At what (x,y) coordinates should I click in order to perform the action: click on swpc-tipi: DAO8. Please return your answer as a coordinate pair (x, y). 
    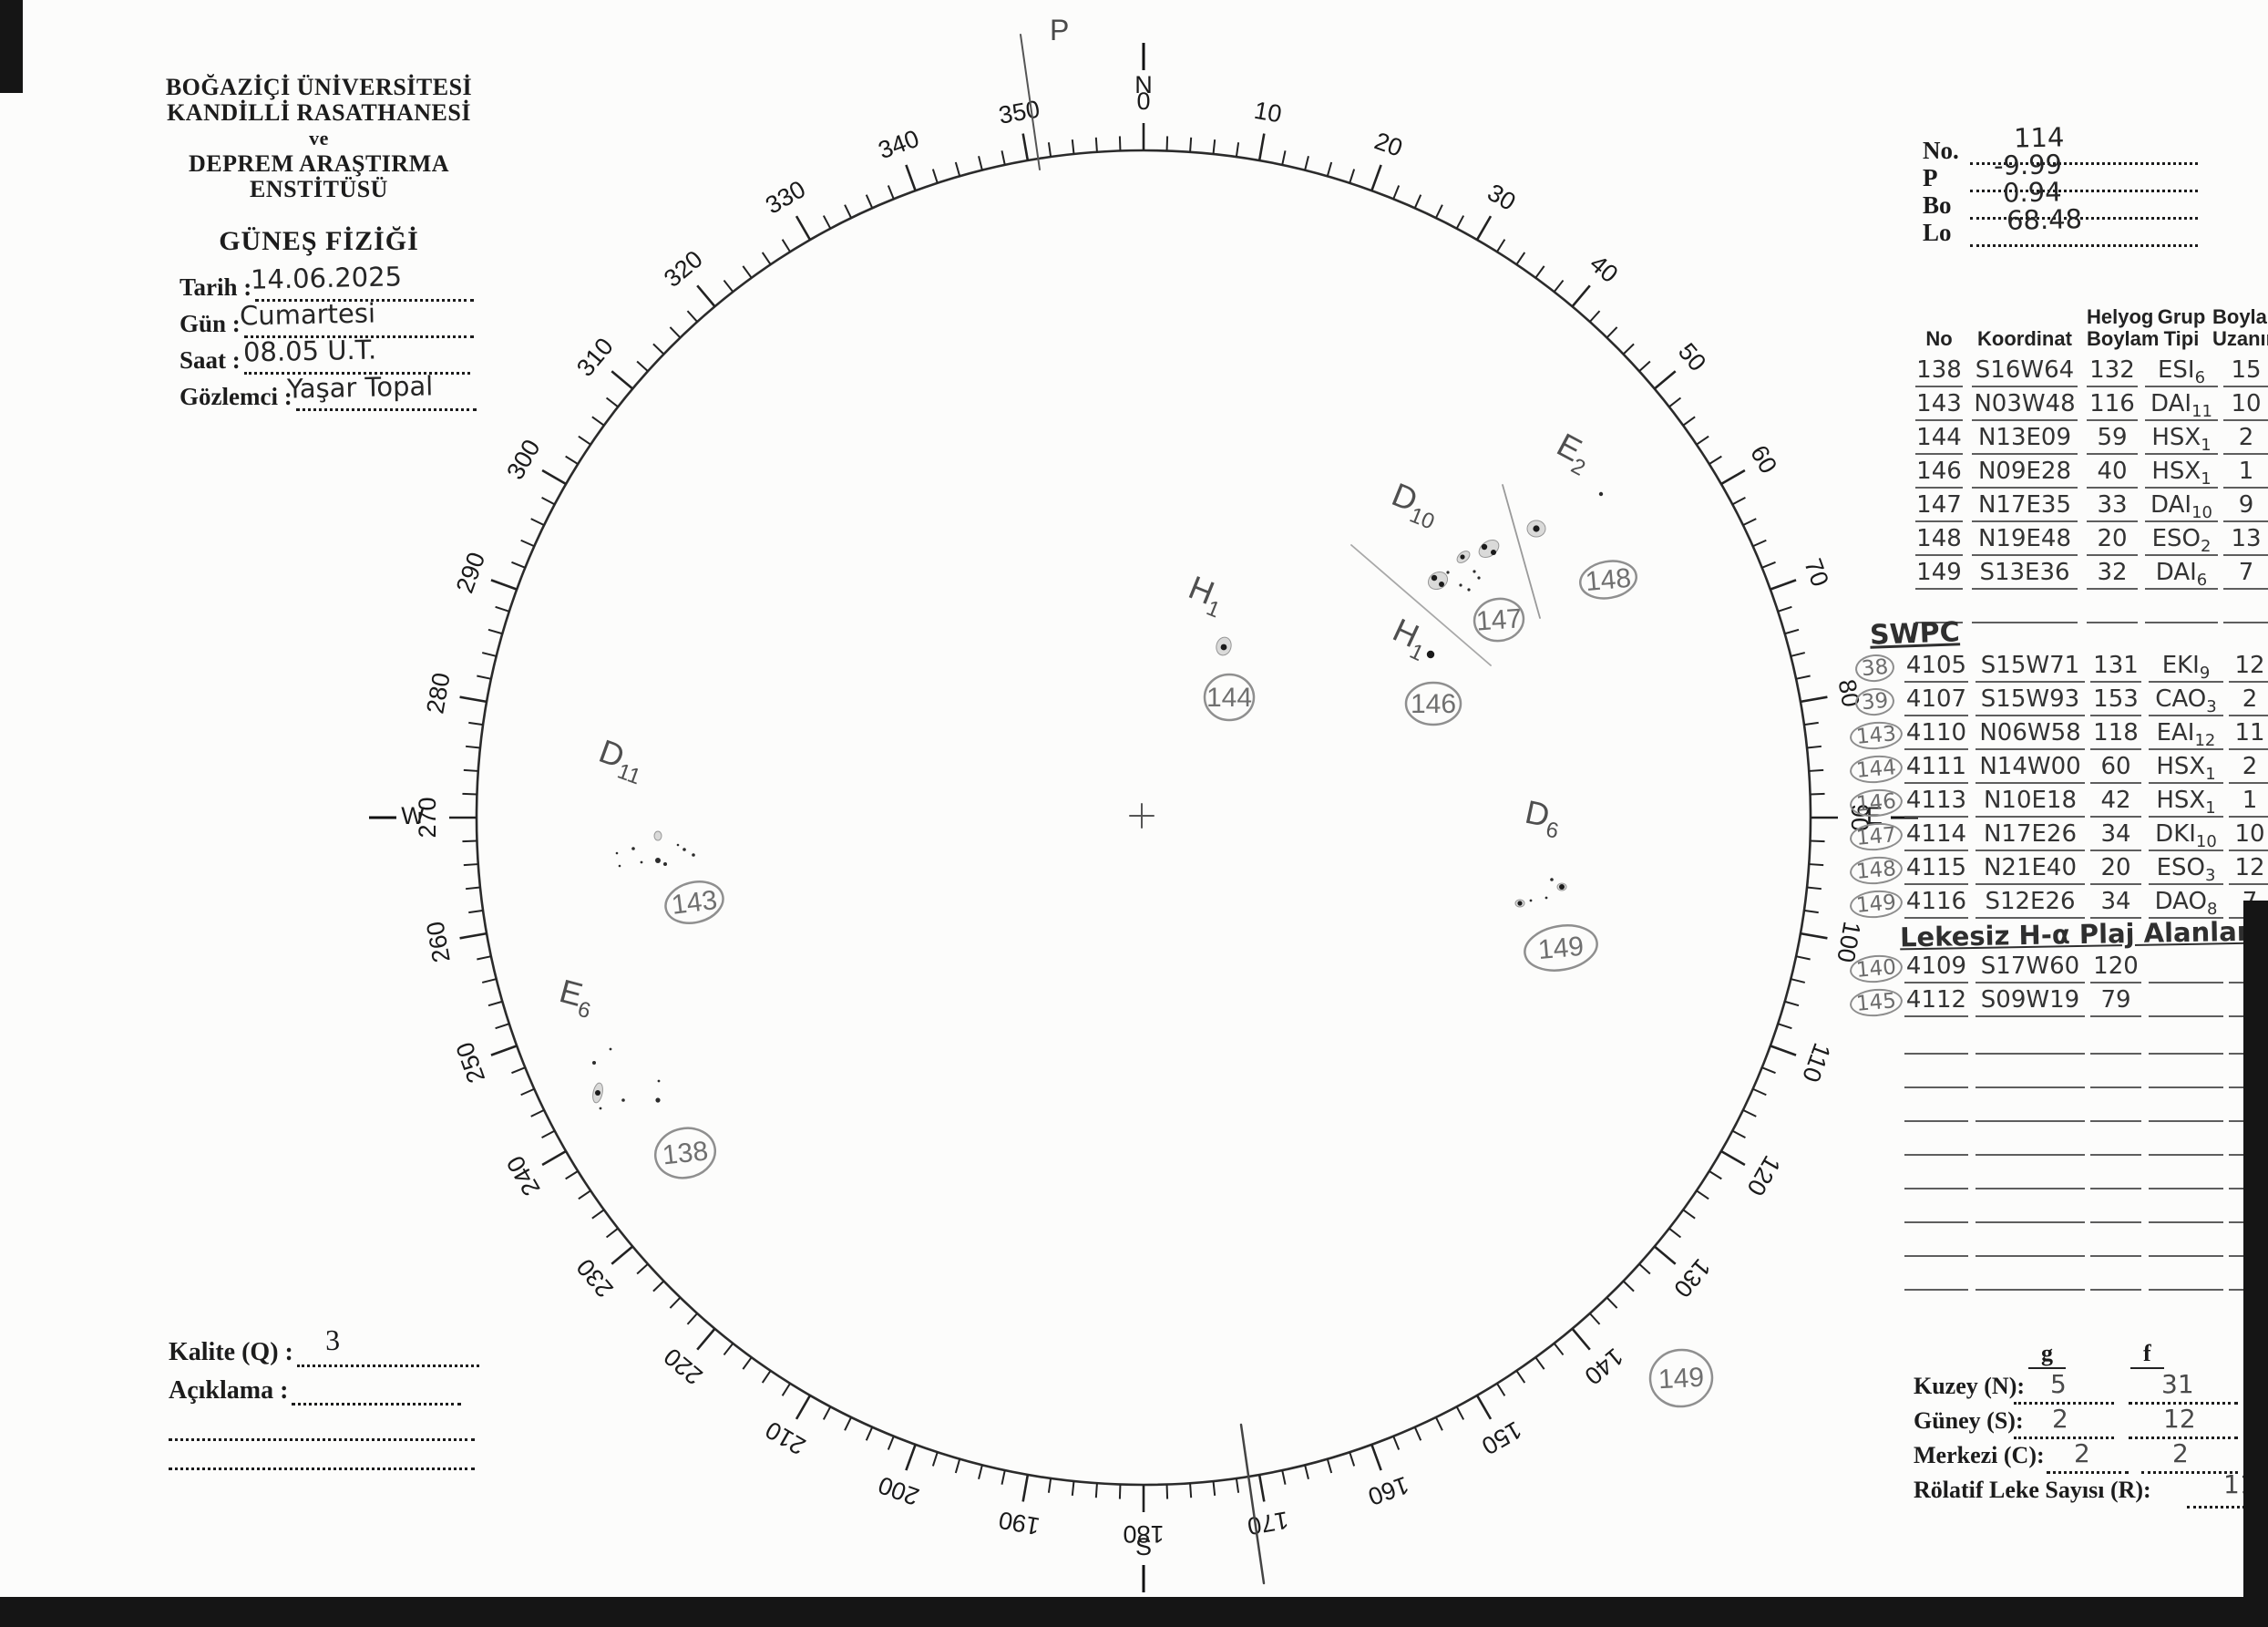
    Looking at the image, I should click on (2186, 903).